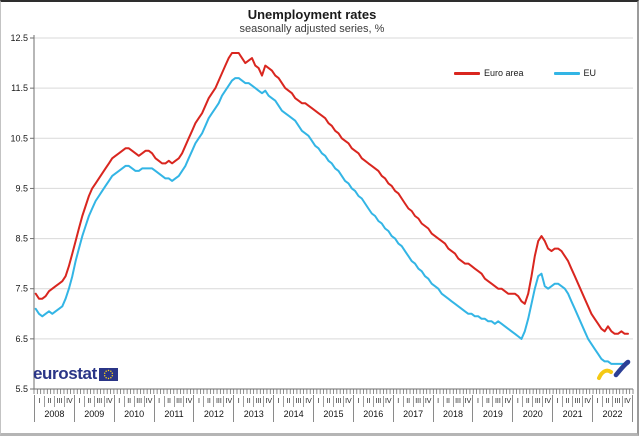 Image resolution: width=639 pixels, height=436 pixels. What do you see at coordinates (572, 408) in the screenshot?
I see `year-cell-2021: I II III IV 2021` at bounding box center [572, 408].